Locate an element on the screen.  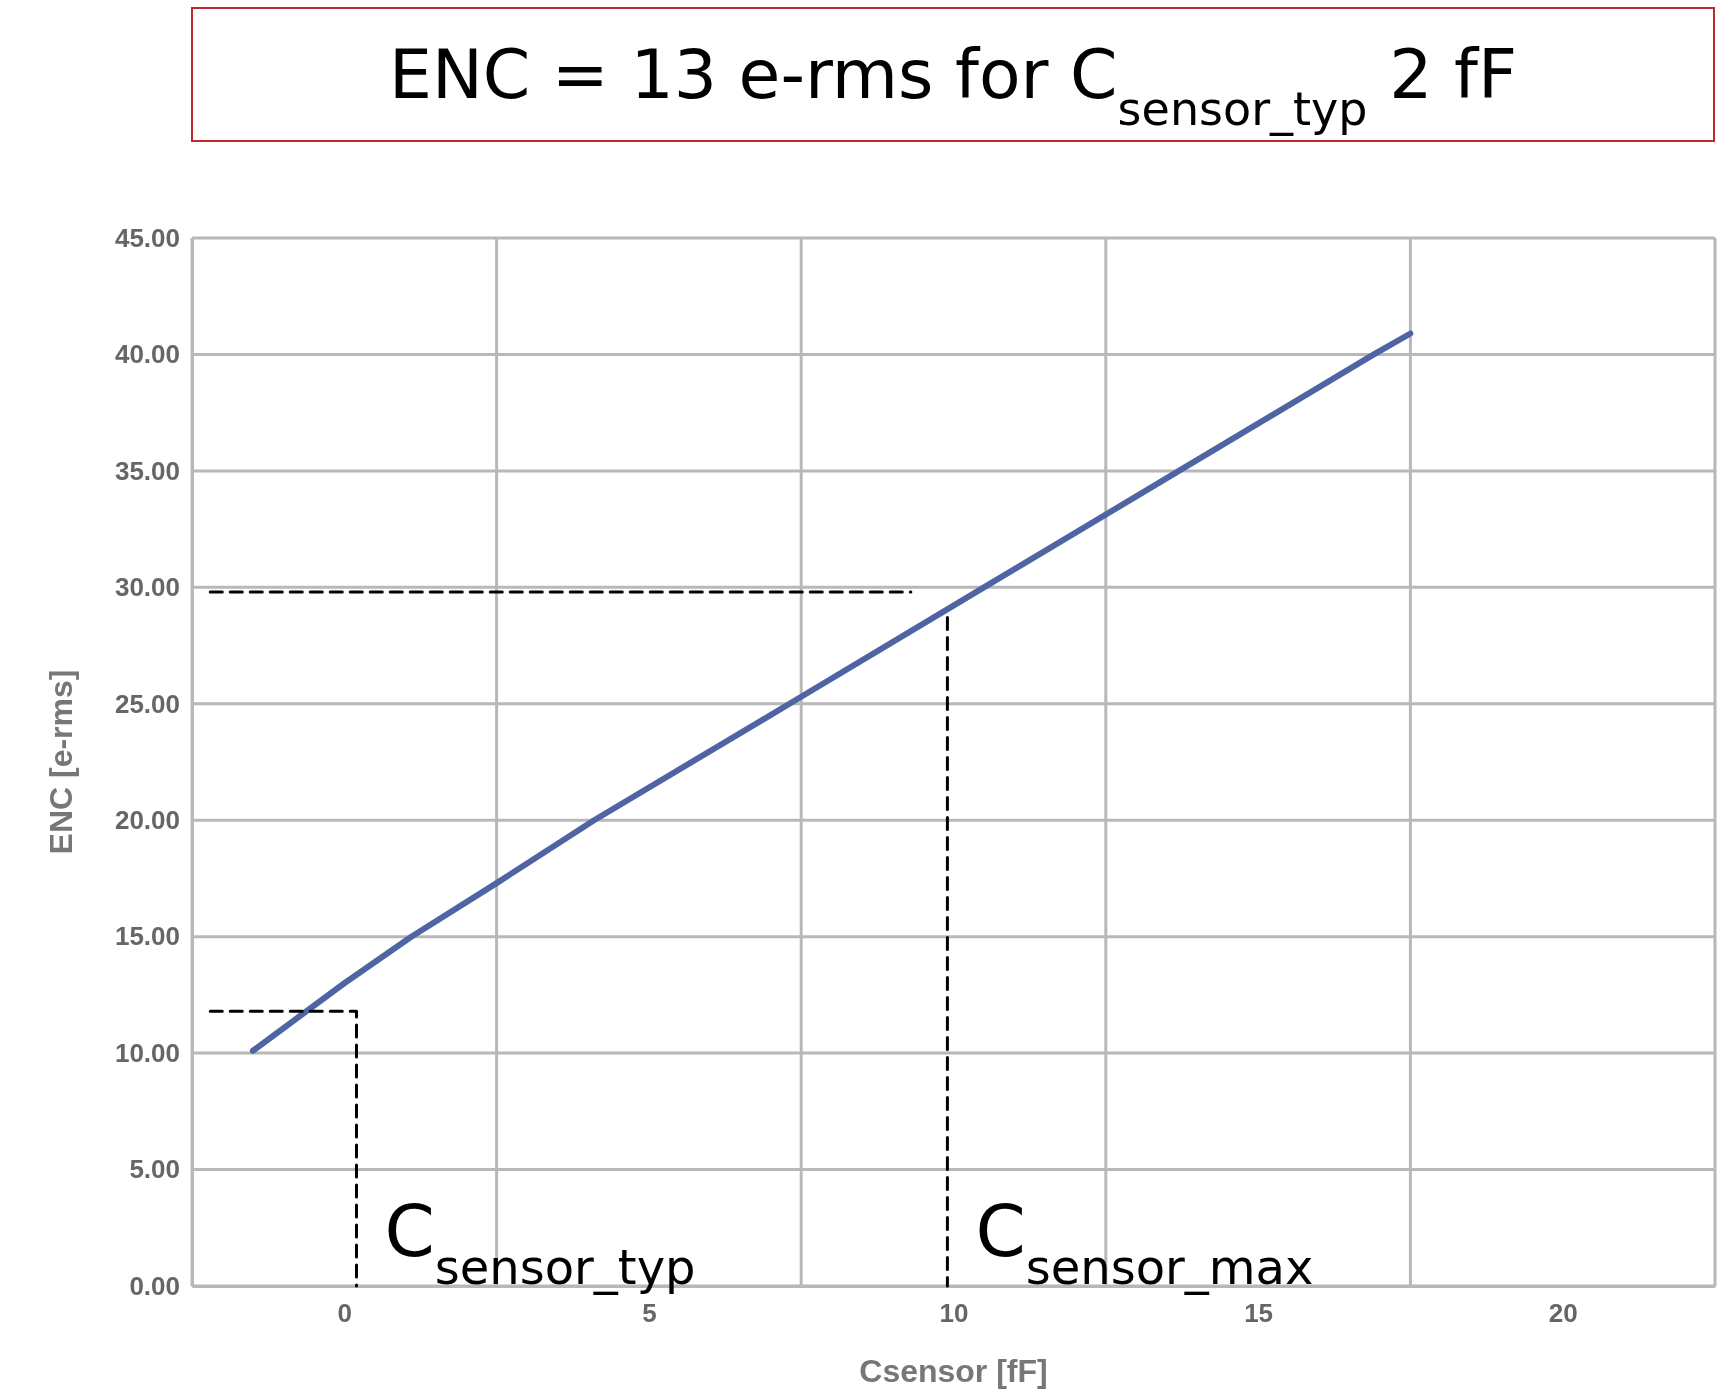
x-tick-label: 10 is located at coordinates (954, 1313).